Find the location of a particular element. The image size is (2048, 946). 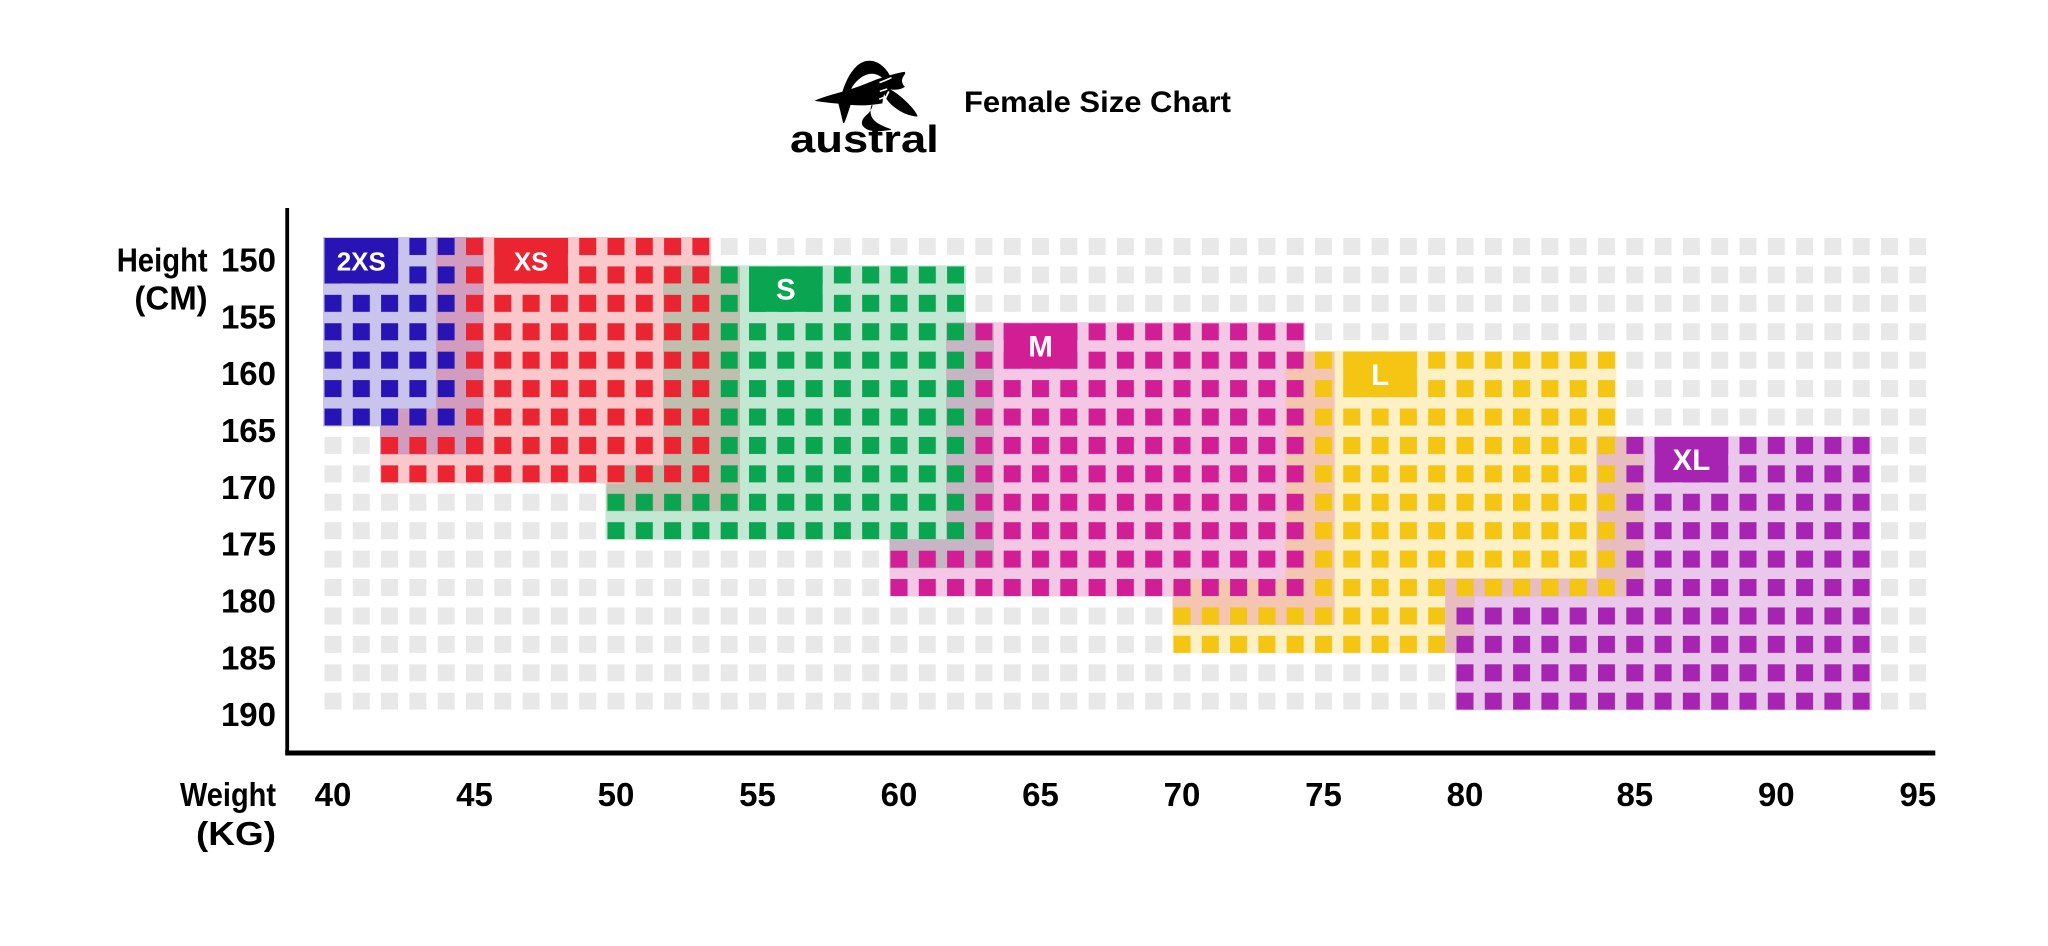

svg-text: 160 is located at coordinates (248, 373).